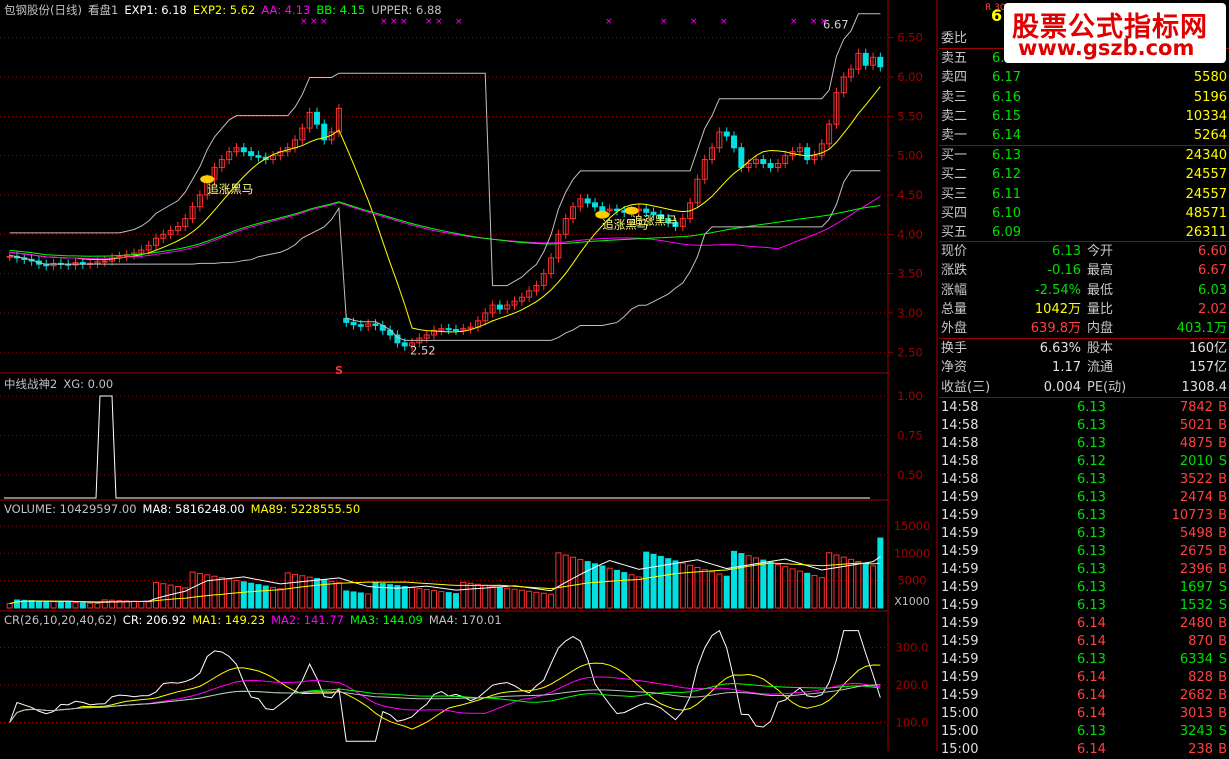 This screenshot has width=1229, height=759. Describe the element at coordinates (1084, 534) in the screenshot. I see `tick-row: 14:59 6.13 5498 B` at that location.